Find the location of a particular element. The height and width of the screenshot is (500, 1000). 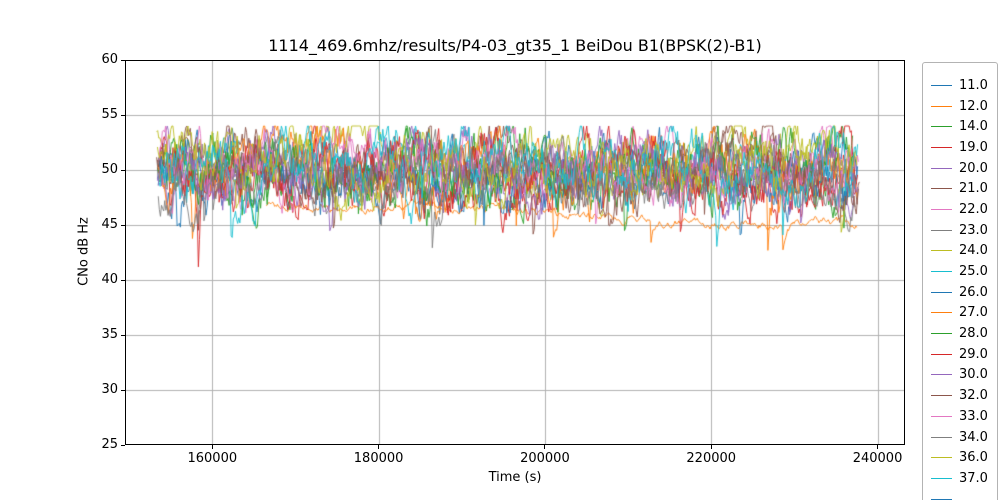

legend-label: 27.0 is located at coordinates (973, 313).